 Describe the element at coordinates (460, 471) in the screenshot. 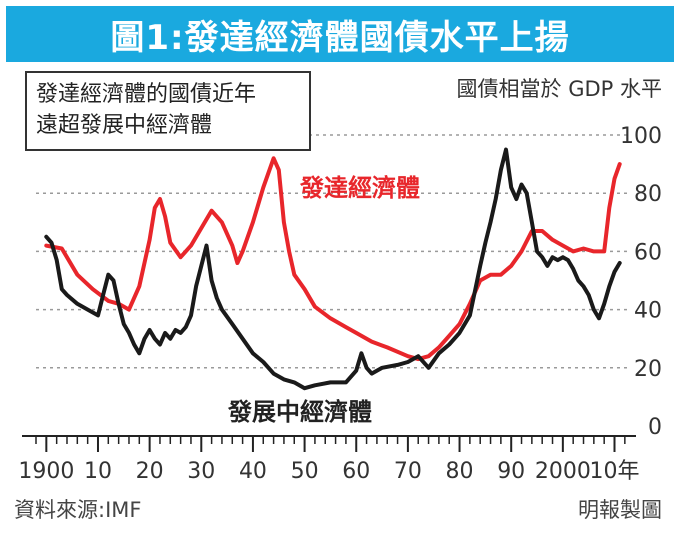

I see `x-tick-label: 80` at that location.